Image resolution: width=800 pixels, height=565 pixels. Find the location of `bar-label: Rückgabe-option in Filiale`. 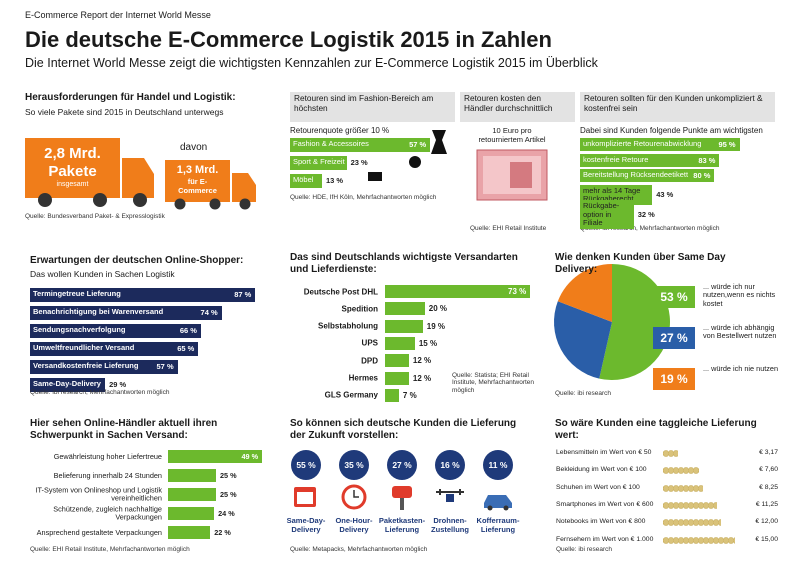

bar-label: Rückgabe-option in Filiale is located at coordinates (601, 214).